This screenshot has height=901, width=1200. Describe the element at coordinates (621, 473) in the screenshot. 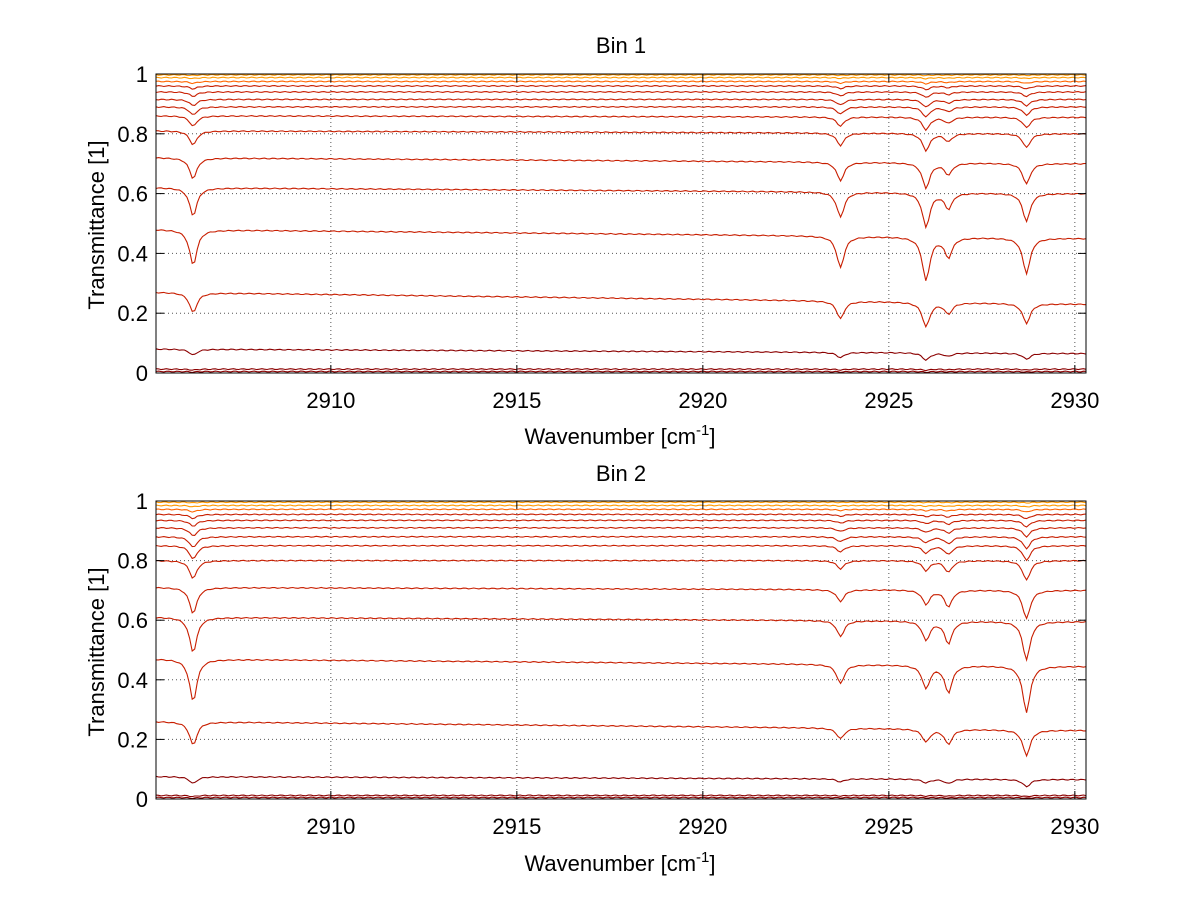

I see `chart-title: Bin 2` at that location.